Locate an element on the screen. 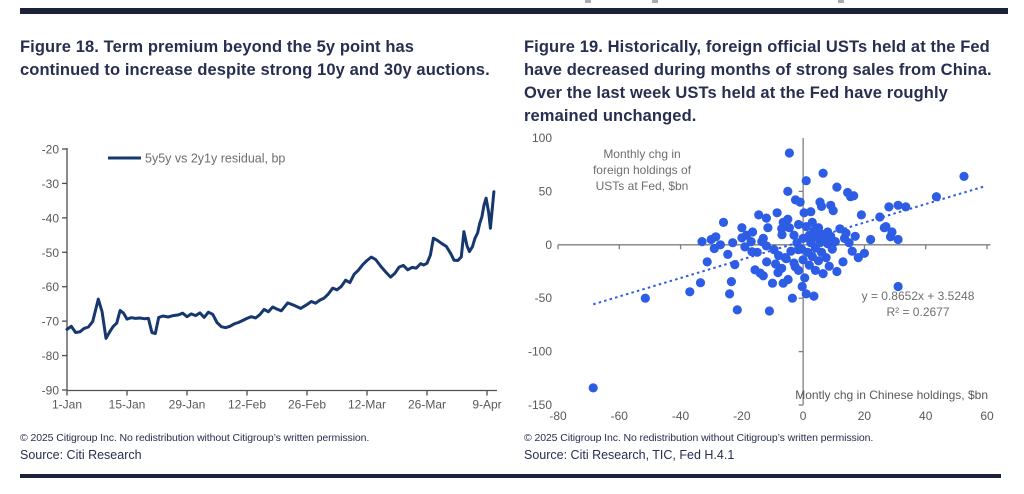 Image resolution: width=1024 pixels, height=494 pixels. svg-text: -150 is located at coordinates (540, 405).